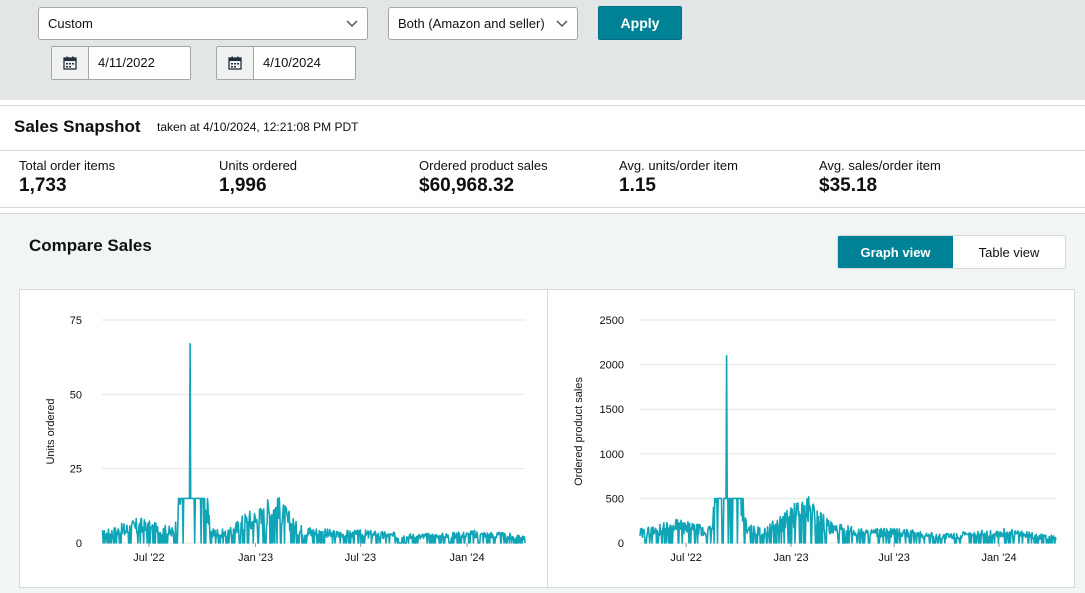 Image resolution: width=1085 pixels, height=593 pixels. I want to click on start-date-field: 4/11/2022, so click(121, 63).